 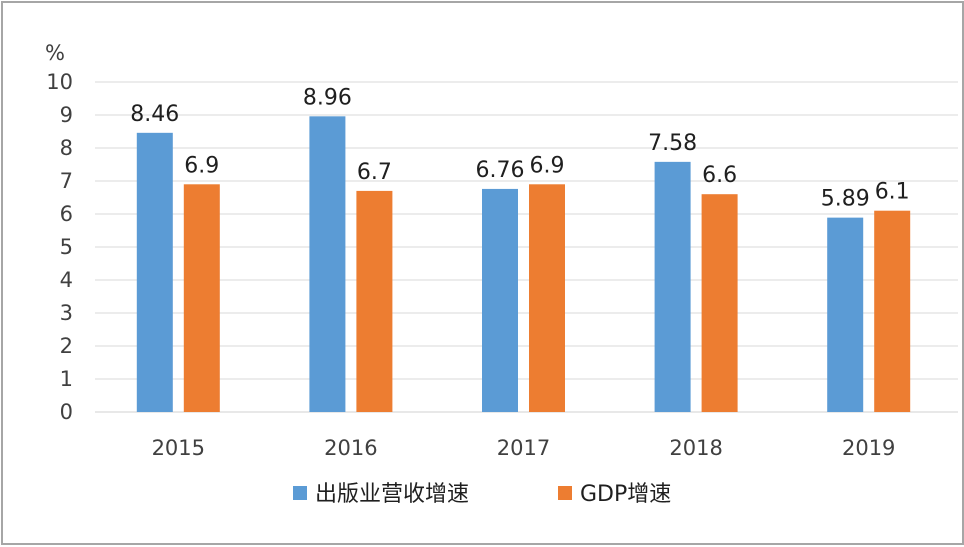 I want to click on data-label: 6.7, so click(x=374, y=172).